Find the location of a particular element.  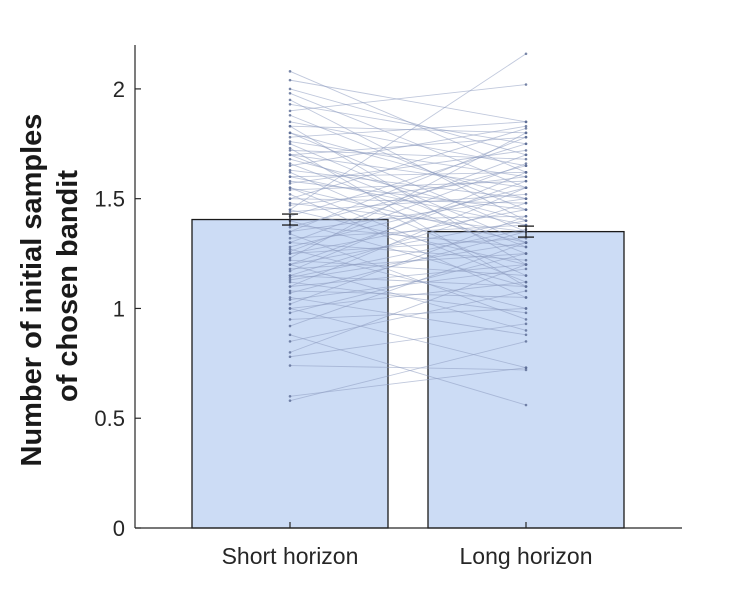

error-bars-group is located at coordinates (408, 225).